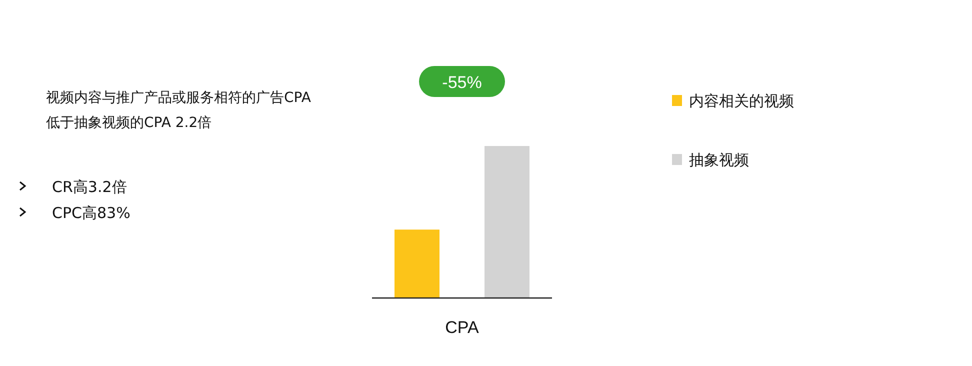  I want to click on x-tick-label: CPA, so click(462, 327).